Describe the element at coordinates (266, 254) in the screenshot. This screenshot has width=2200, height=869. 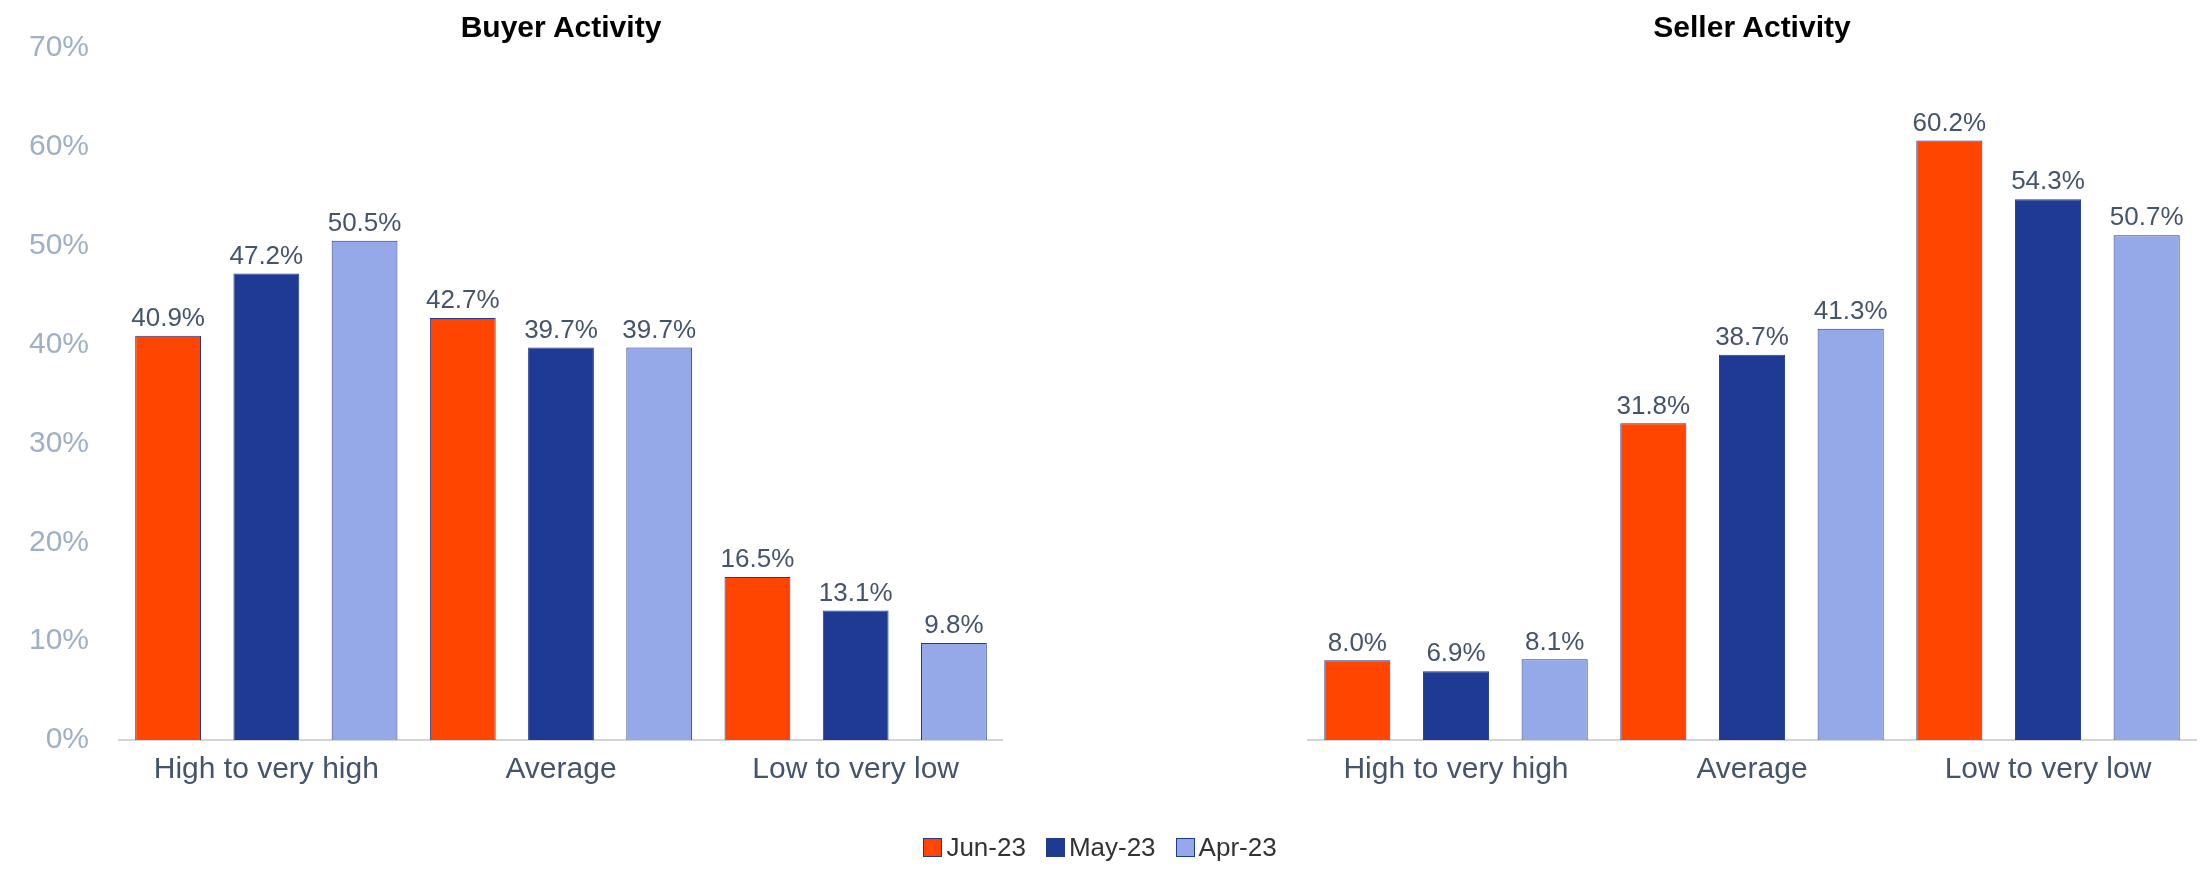
I see `data-label: 47.2%` at that location.